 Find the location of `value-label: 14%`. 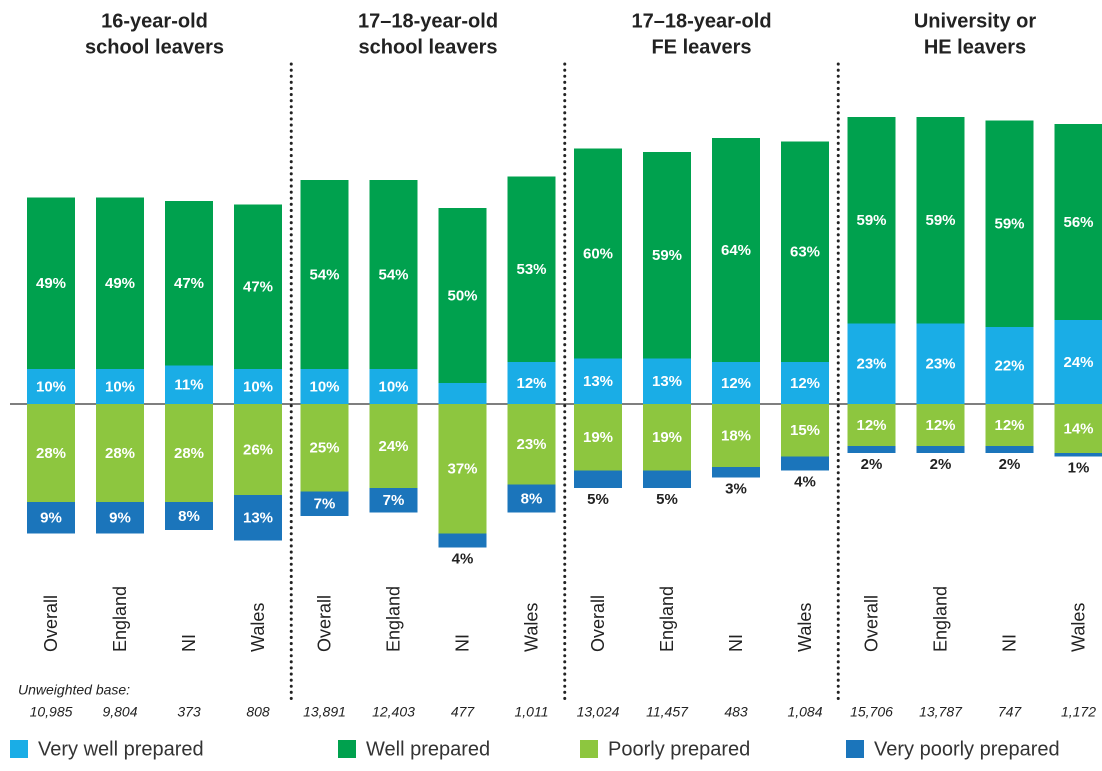

value-label: 14% is located at coordinates (1078, 428).